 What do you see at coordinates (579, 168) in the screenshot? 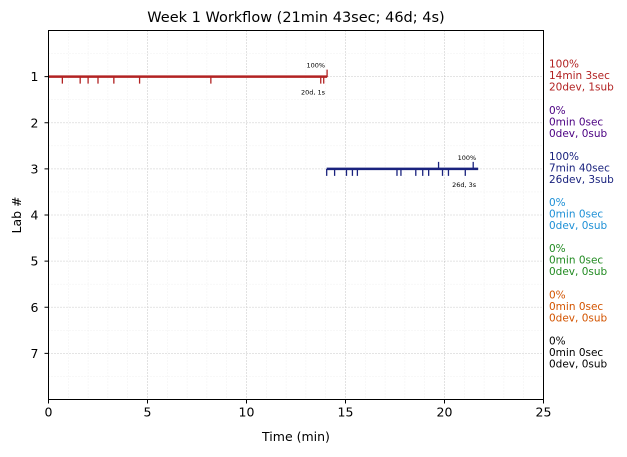
I see `lab-summary-line: 7min 40sec` at bounding box center [579, 168].